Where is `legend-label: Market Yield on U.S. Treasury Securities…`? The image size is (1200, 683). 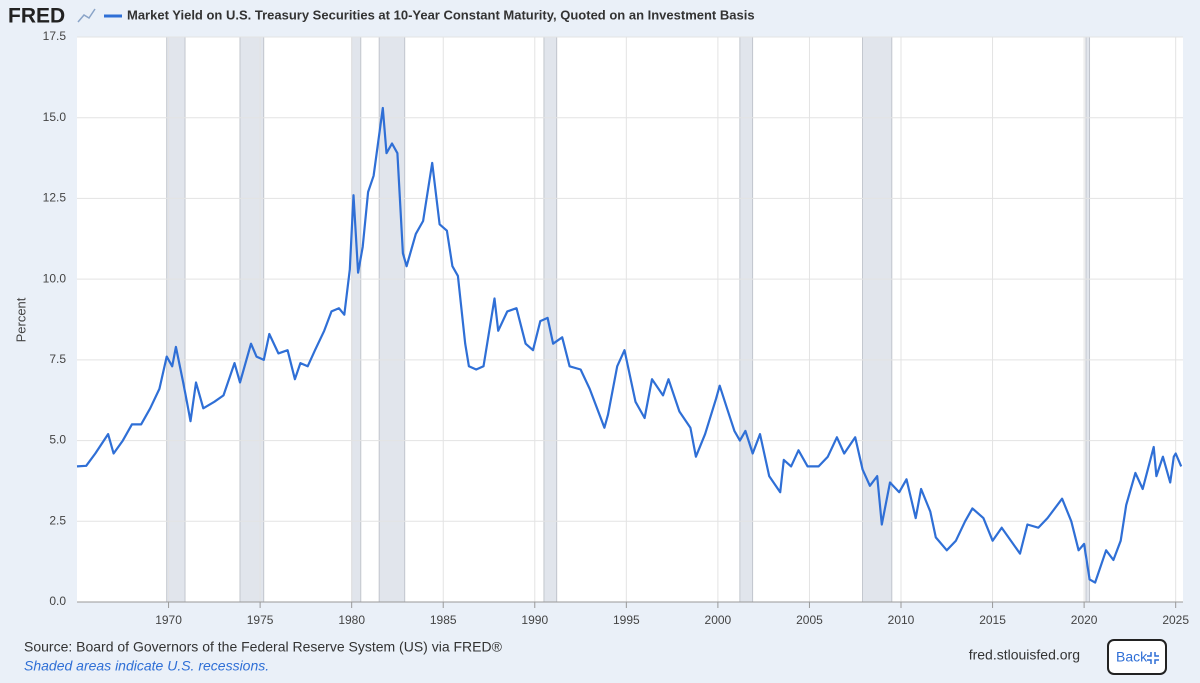
legend-label: Market Yield on U.S. Treasury Securities… is located at coordinates (441, 14).